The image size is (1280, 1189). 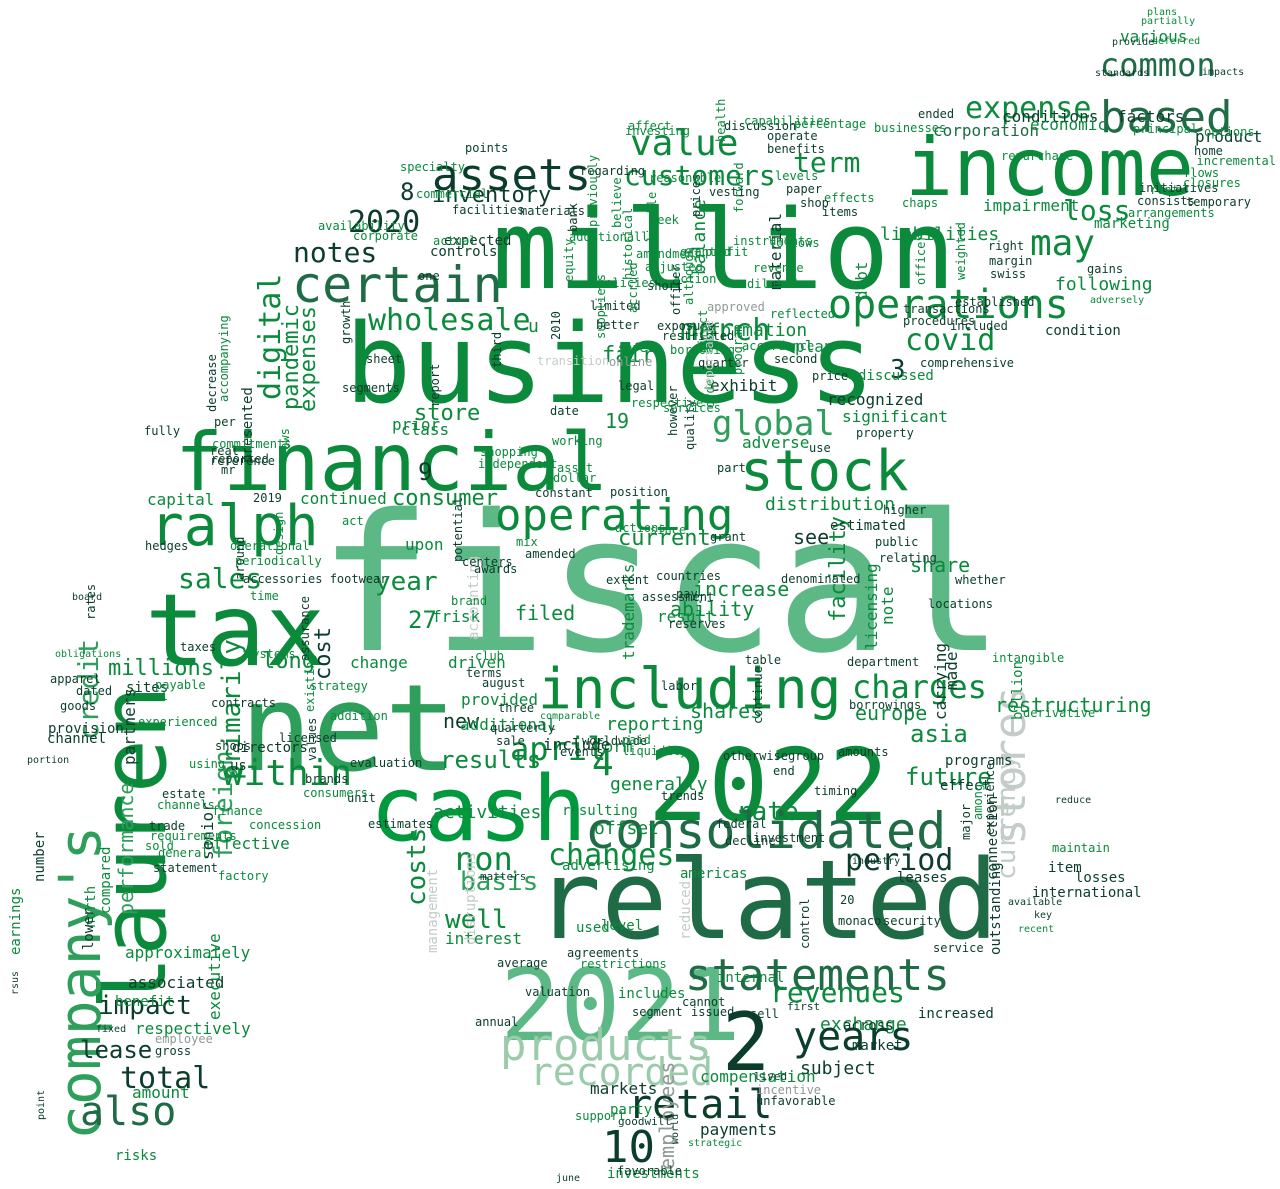 I want to click on word-include: include, so click(x=576, y=744).